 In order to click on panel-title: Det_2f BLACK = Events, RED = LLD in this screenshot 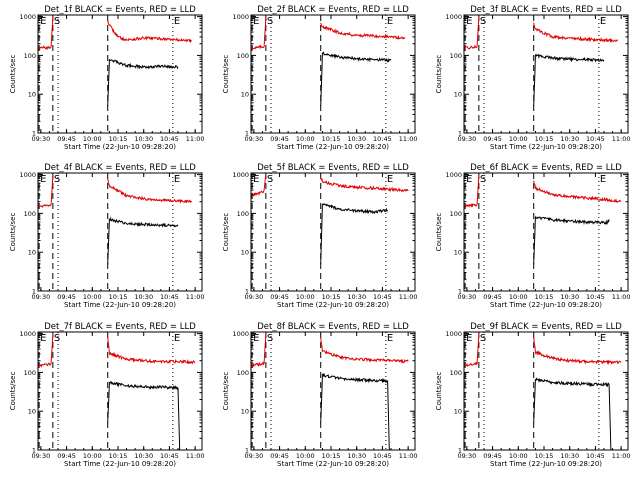, I will do `click(333, 10)`.